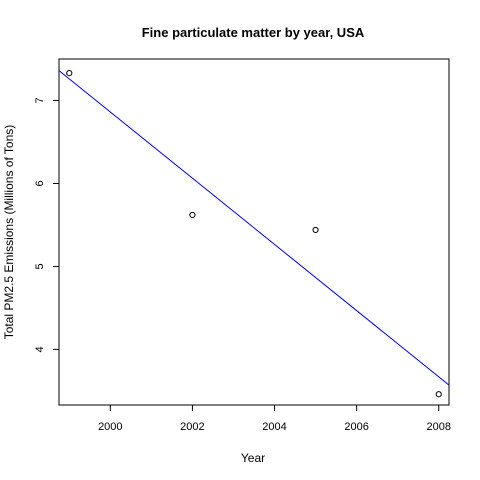  What do you see at coordinates (9, 232) in the screenshot?
I see `y-axis-label: Total PM2.5 Emissions (Millions of Tons)` at bounding box center [9, 232].